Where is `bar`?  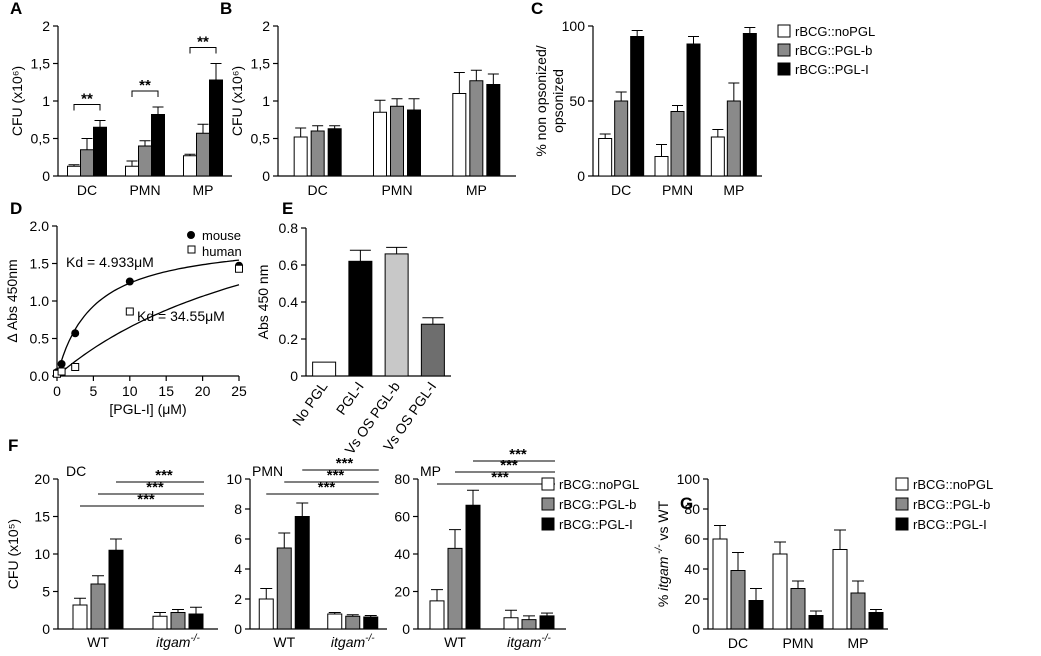 bar is located at coordinates (396, 315).